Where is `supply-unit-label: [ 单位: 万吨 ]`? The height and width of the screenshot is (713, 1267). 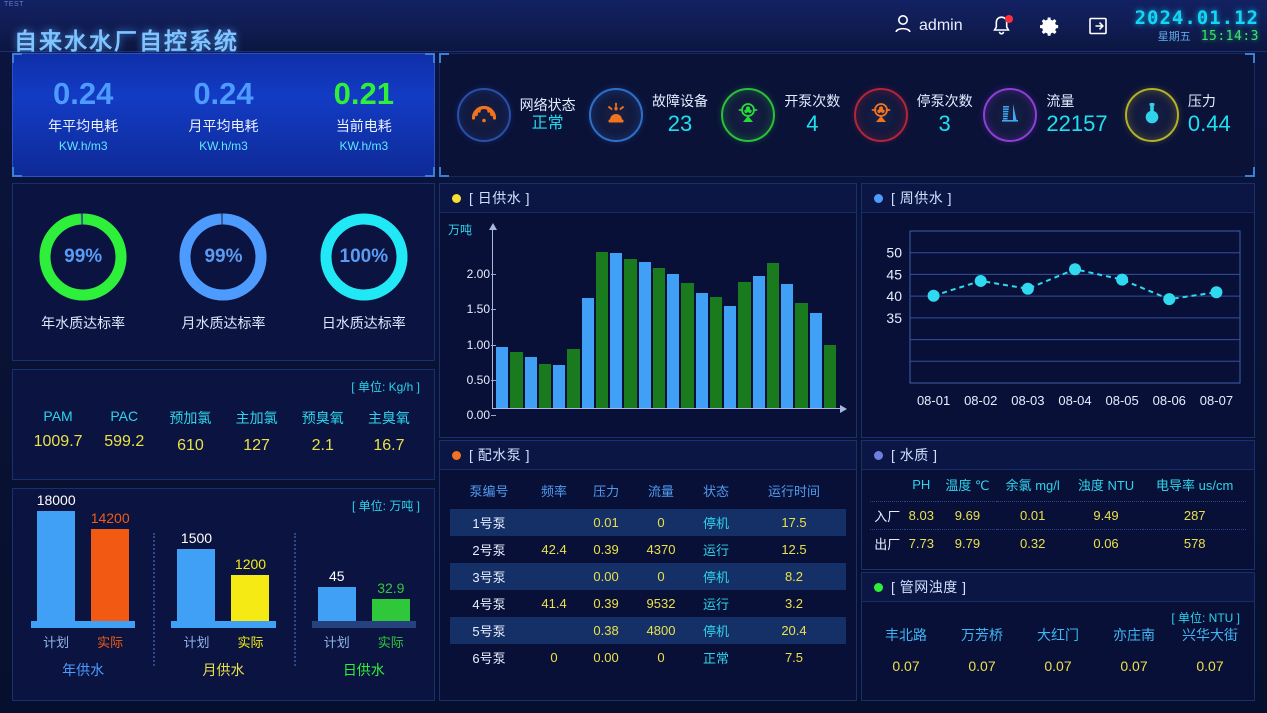 supply-unit-label: [ 单位: 万吨 ] is located at coordinates (385, 506).